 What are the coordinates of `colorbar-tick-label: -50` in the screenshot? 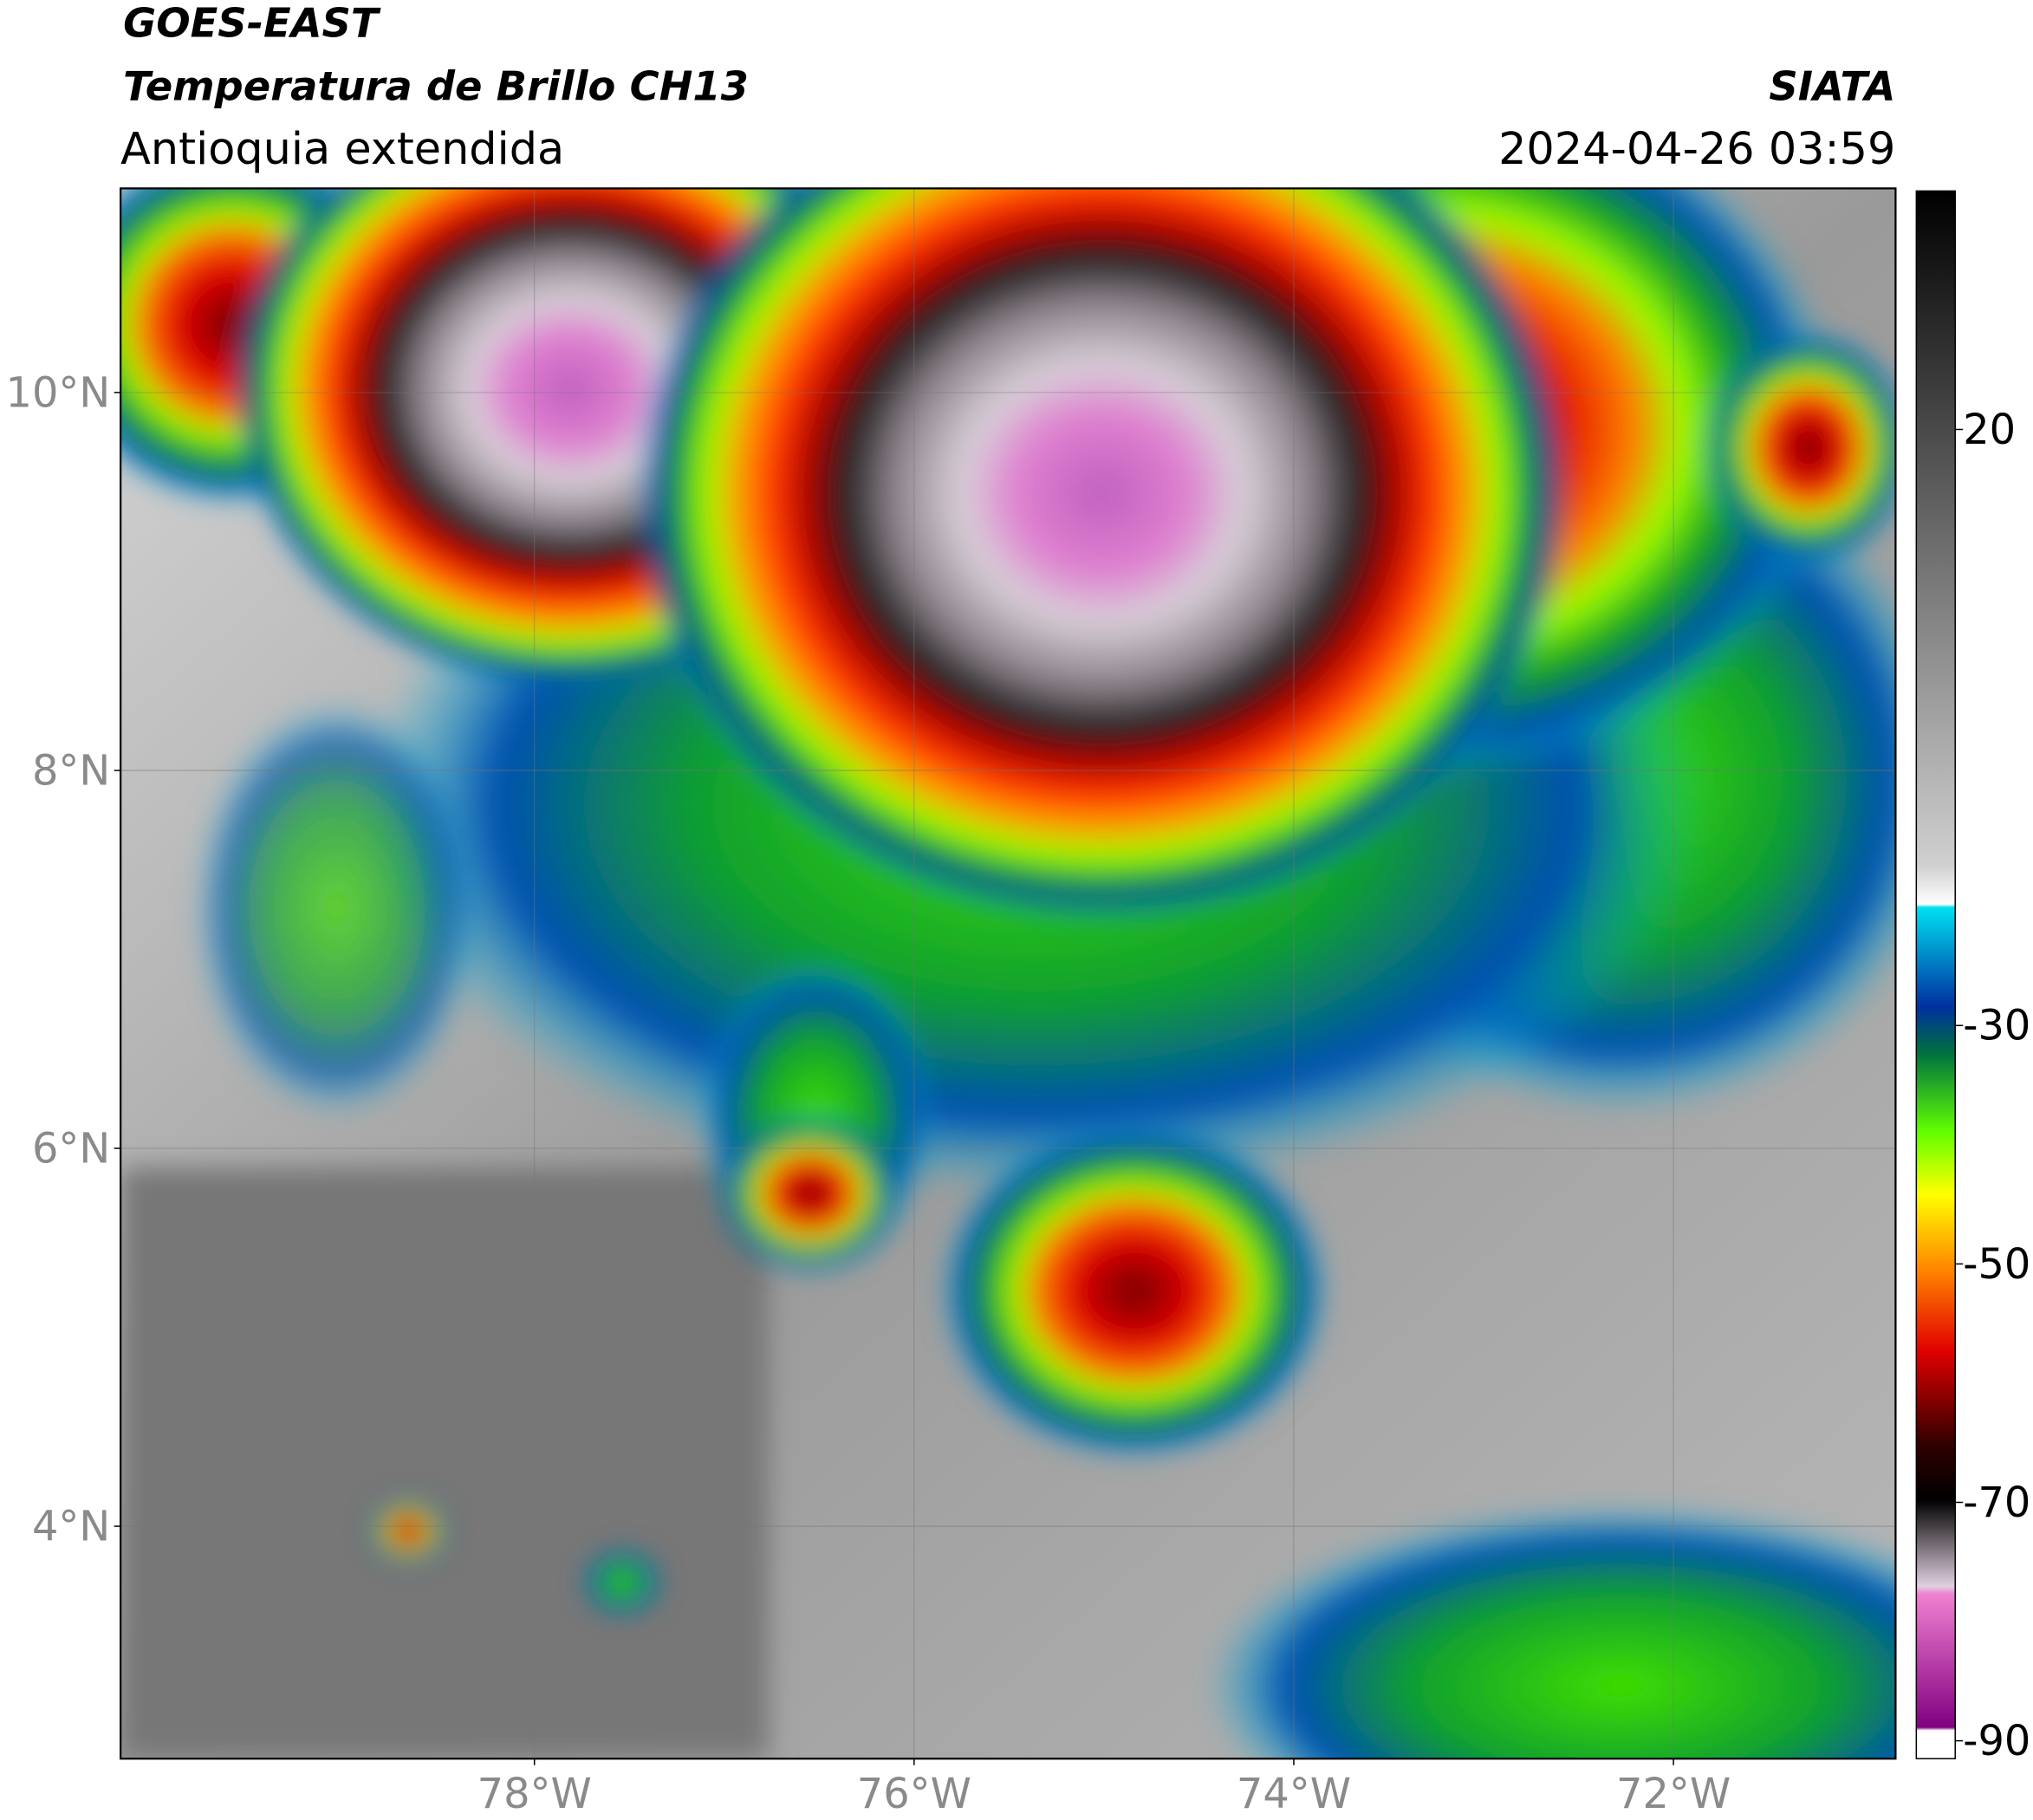 It's located at (1997, 1265).